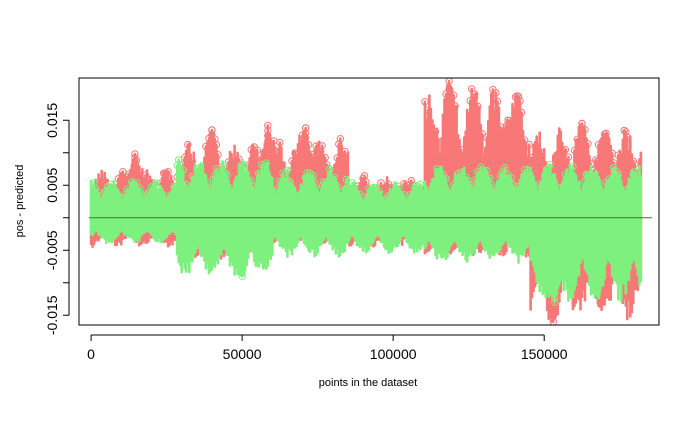 The height and width of the screenshot is (424, 699). Describe the element at coordinates (57, 219) in the screenshot. I see `y-axis: -0.015 -0.005 0.005 0.015` at that location.